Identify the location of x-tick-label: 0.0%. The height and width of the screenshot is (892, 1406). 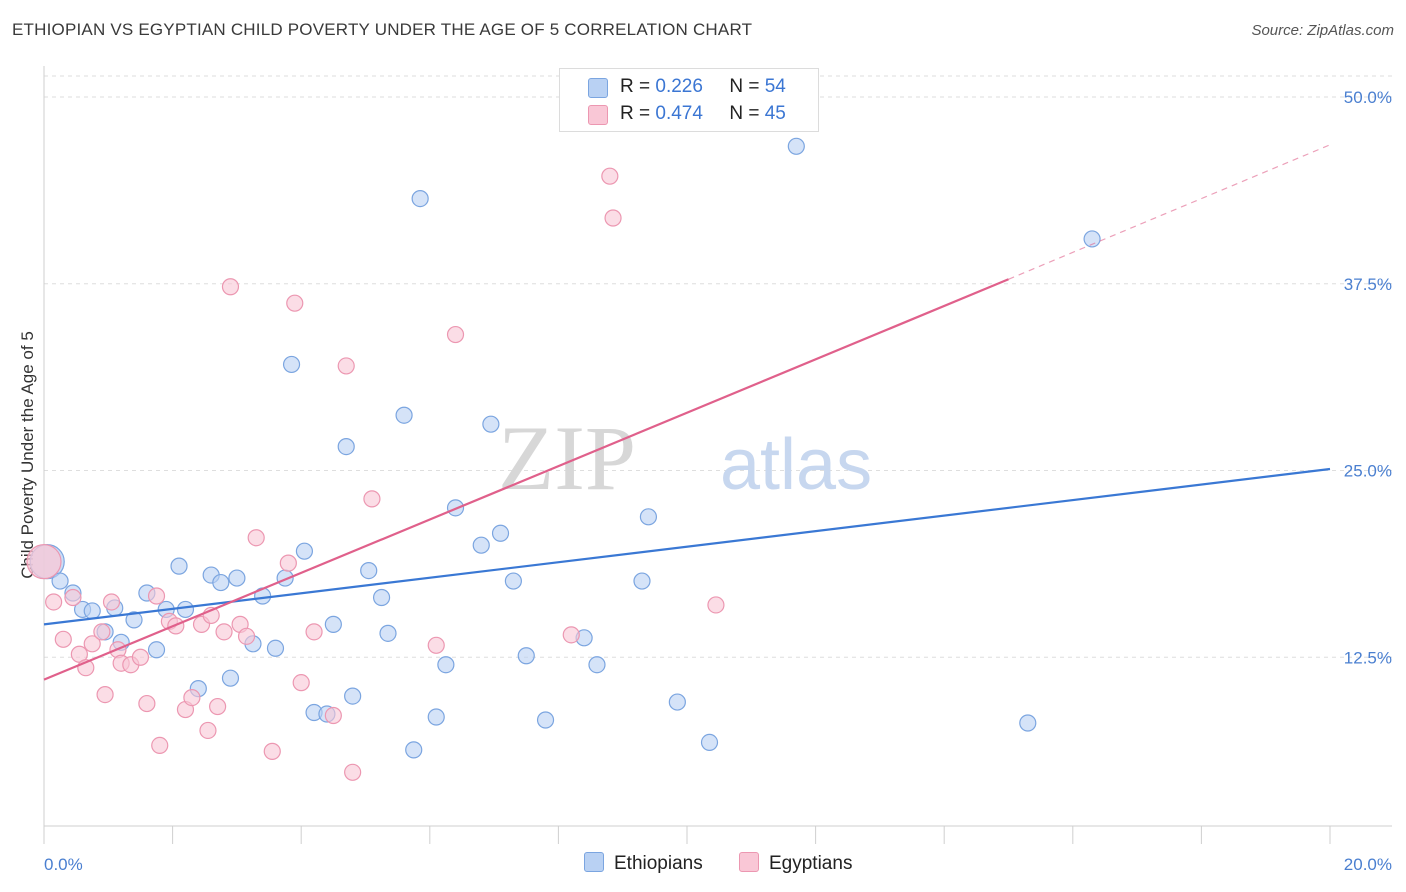
(63, 864).